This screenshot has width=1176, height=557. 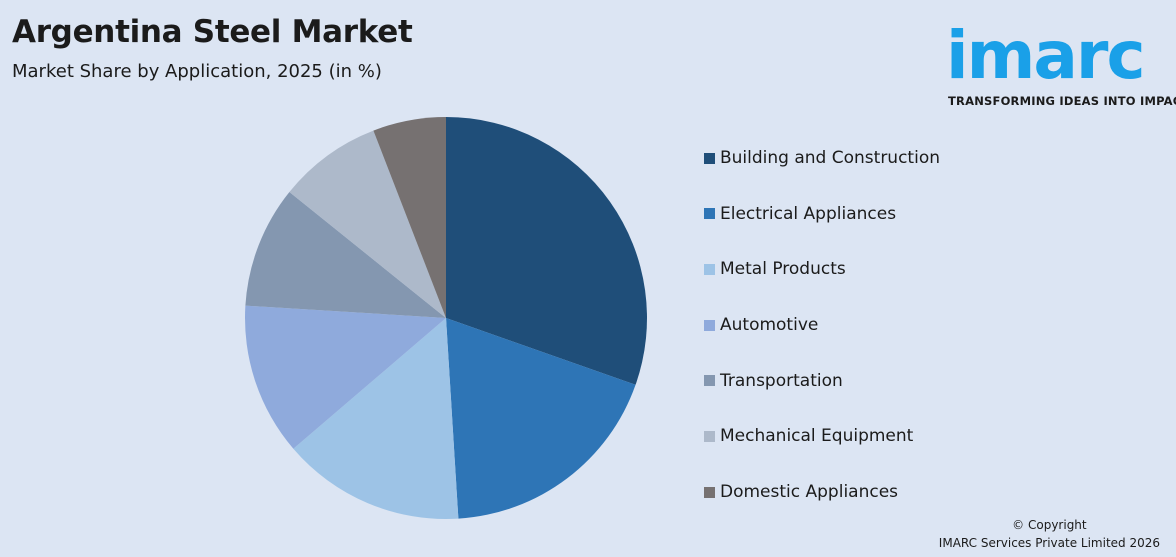 I want to click on pie-slice-building-and-construction, so click(x=546, y=251).